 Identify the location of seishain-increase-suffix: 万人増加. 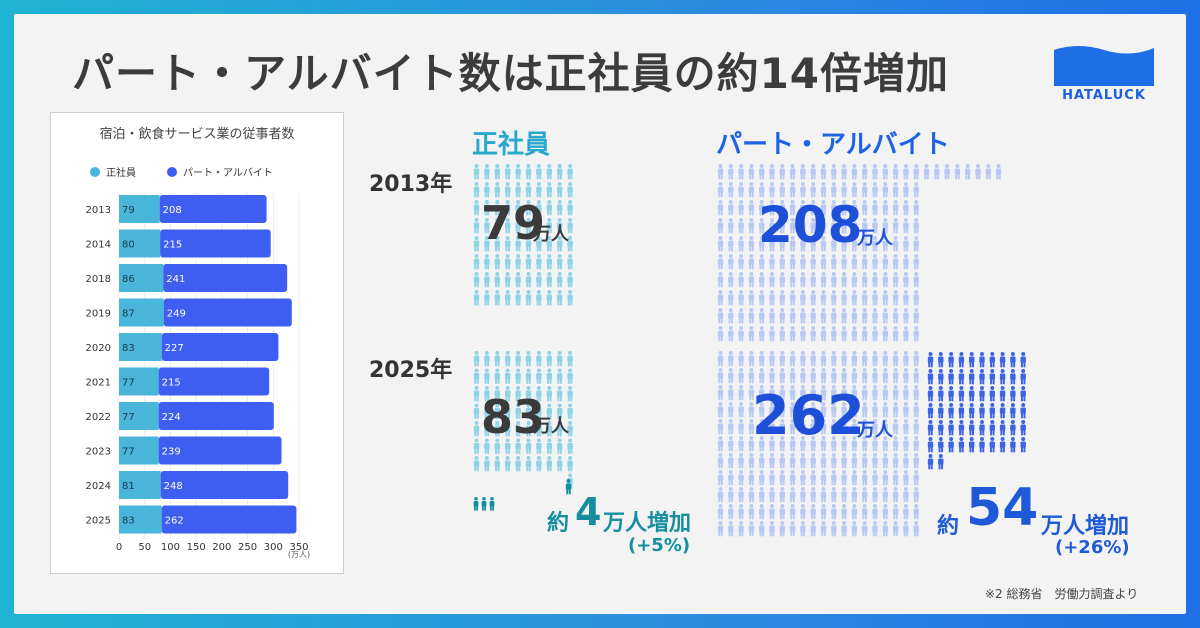
(647, 523).